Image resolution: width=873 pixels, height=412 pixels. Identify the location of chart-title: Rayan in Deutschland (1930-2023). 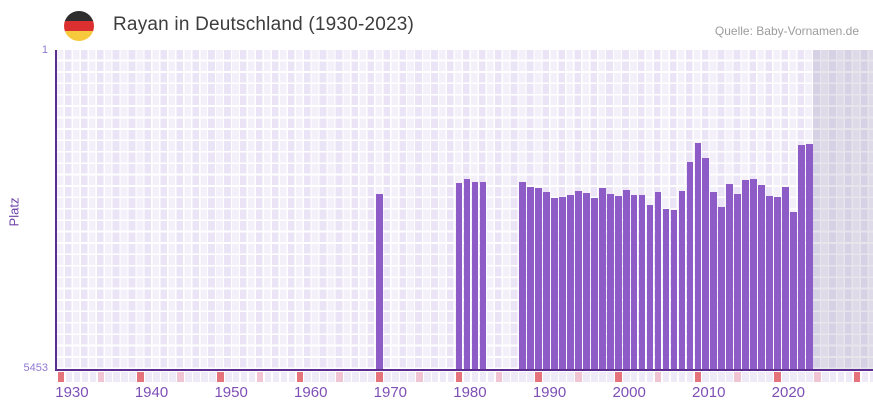
(264, 24).